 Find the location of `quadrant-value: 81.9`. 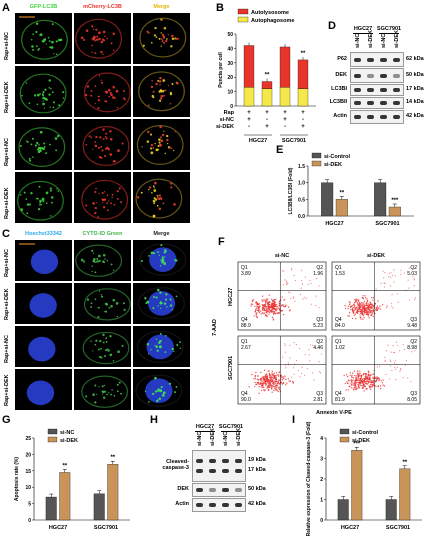

quadrant-value: 81.9 is located at coordinates (340, 400).